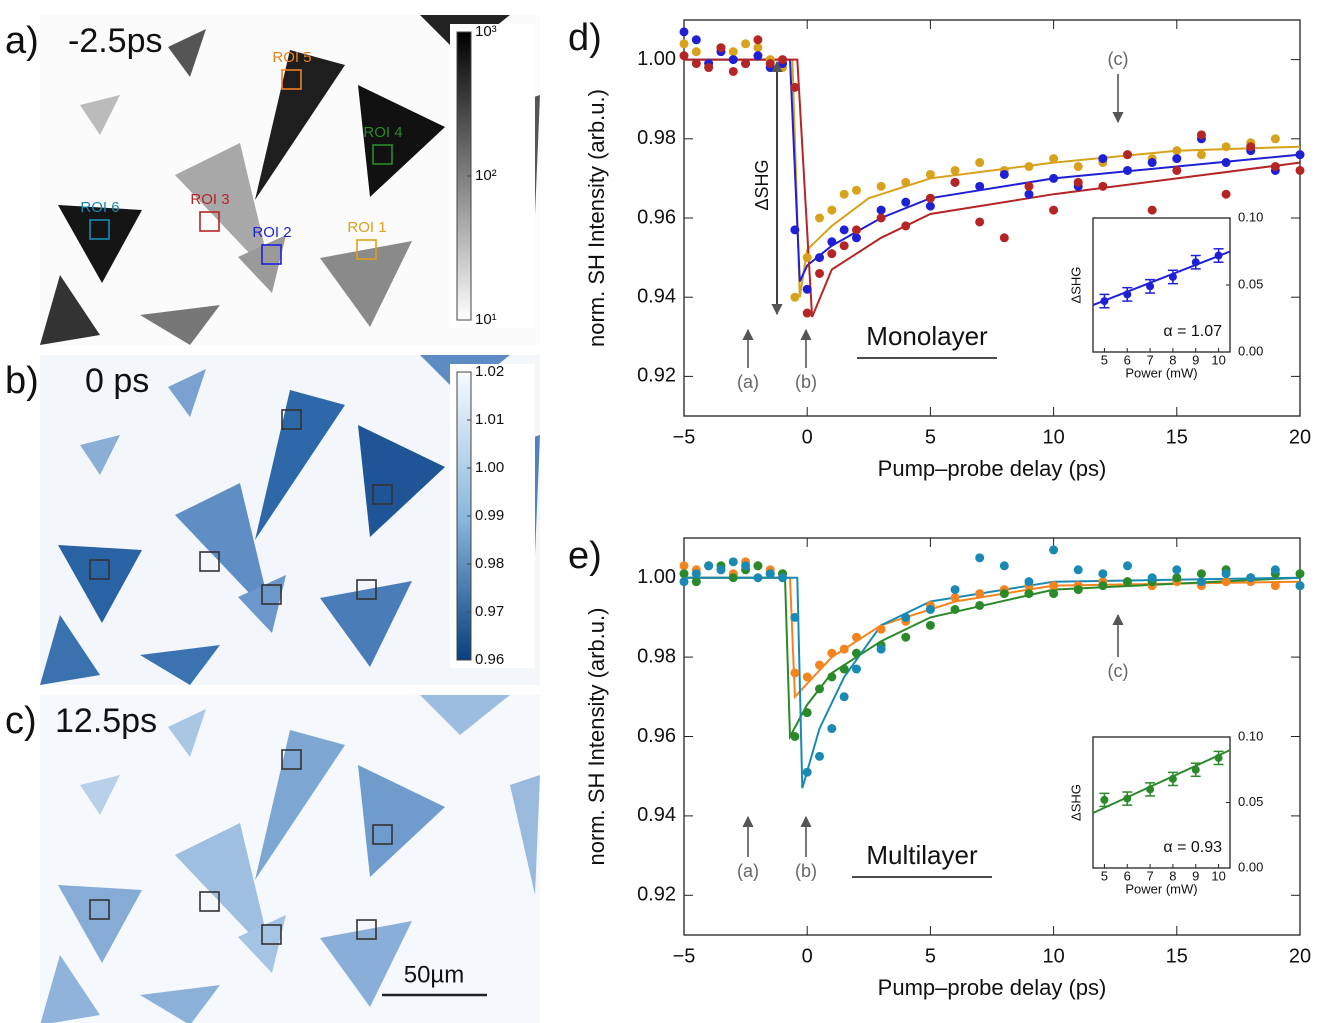 The height and width of the screenshot is (1023, 1330). Describe the element at coordinates (656, 656) in the screenshot. I see `y-tick-label: 0.98` at that location.